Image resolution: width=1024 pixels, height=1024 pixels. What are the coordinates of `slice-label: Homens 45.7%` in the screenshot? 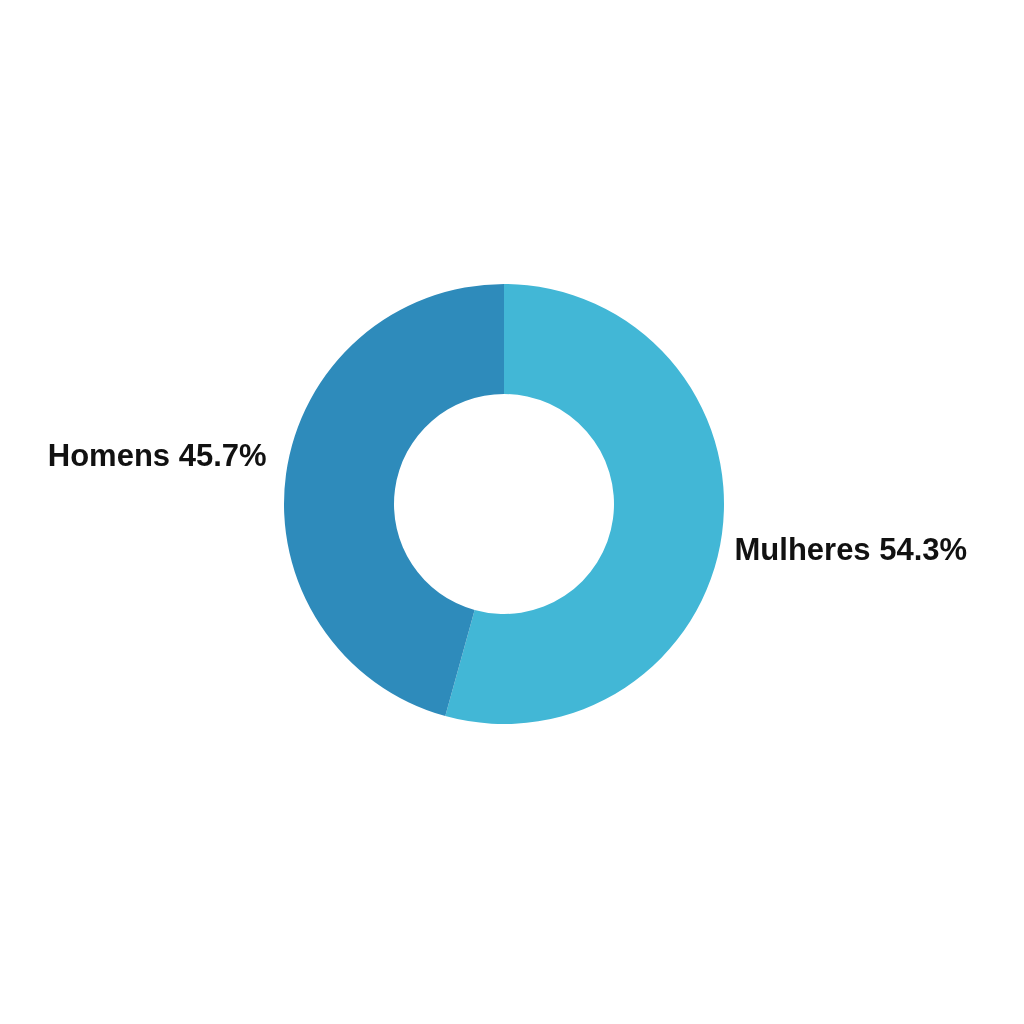 It's located at (157, 455).